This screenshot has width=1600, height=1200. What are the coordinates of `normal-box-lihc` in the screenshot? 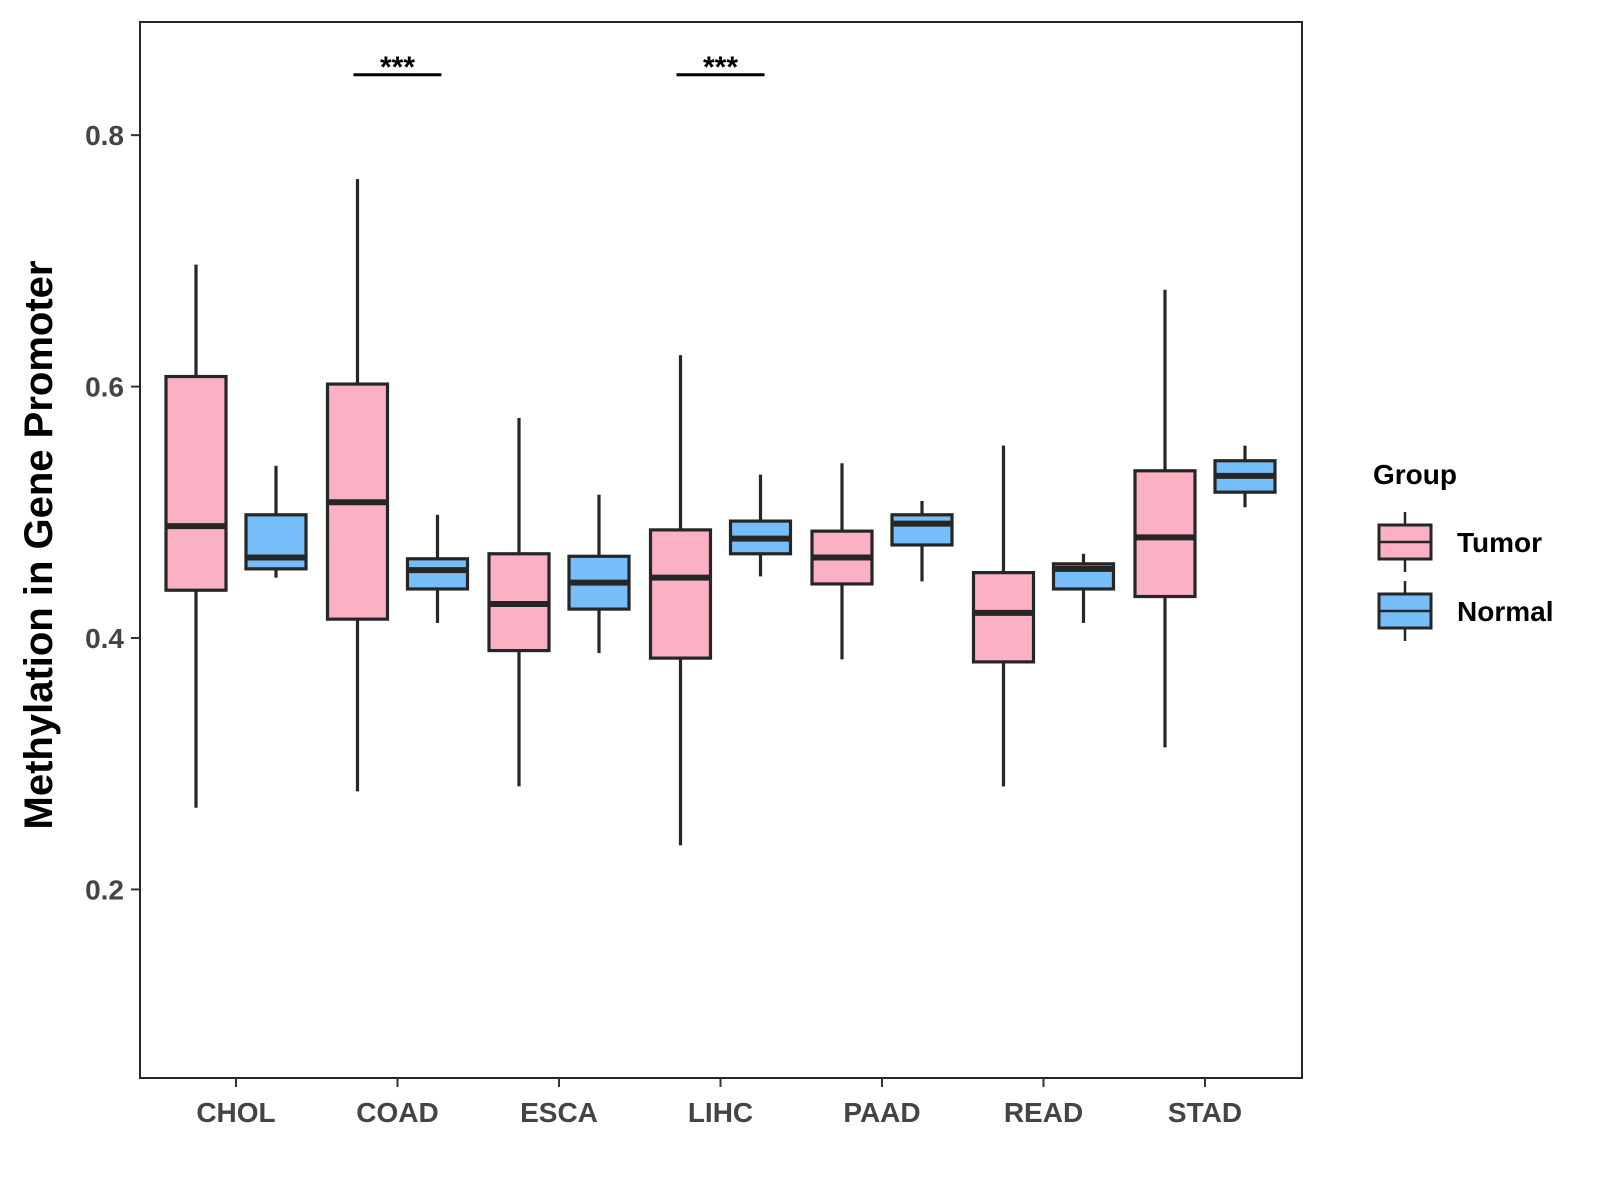 It's located at (760, 525).